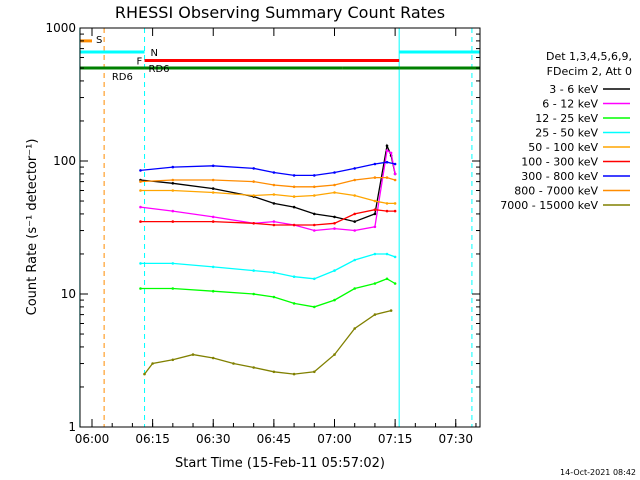  What do you see at coordinates (99, 40) in the screenshot?
I see `annotation-label-0: S` at bounding box center [99, 40].